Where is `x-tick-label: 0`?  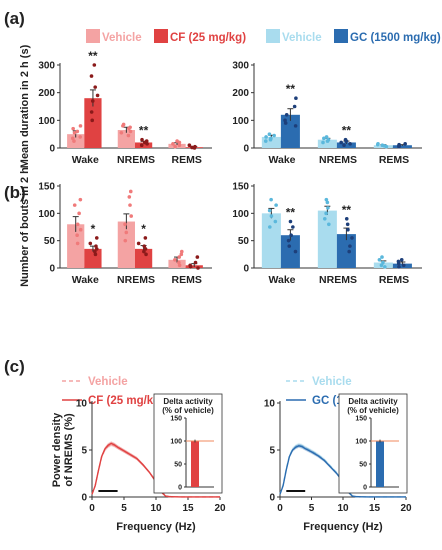
x-tick-label: 0 is located at coordinates (92, 508).